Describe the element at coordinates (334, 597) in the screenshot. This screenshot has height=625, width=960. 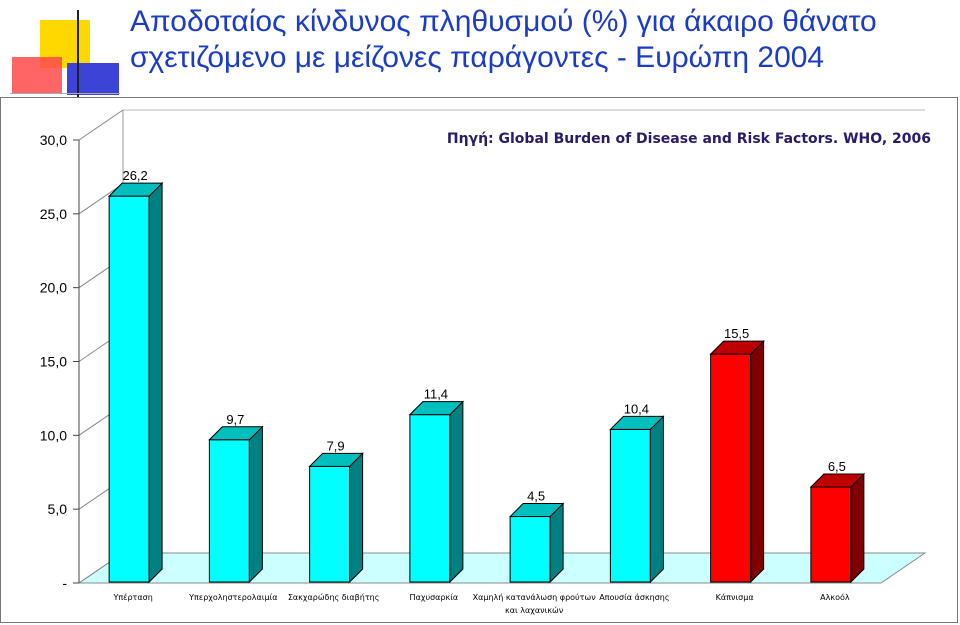
I see `x-category-label: Σακχαρώδης διαβήτης` at that location.